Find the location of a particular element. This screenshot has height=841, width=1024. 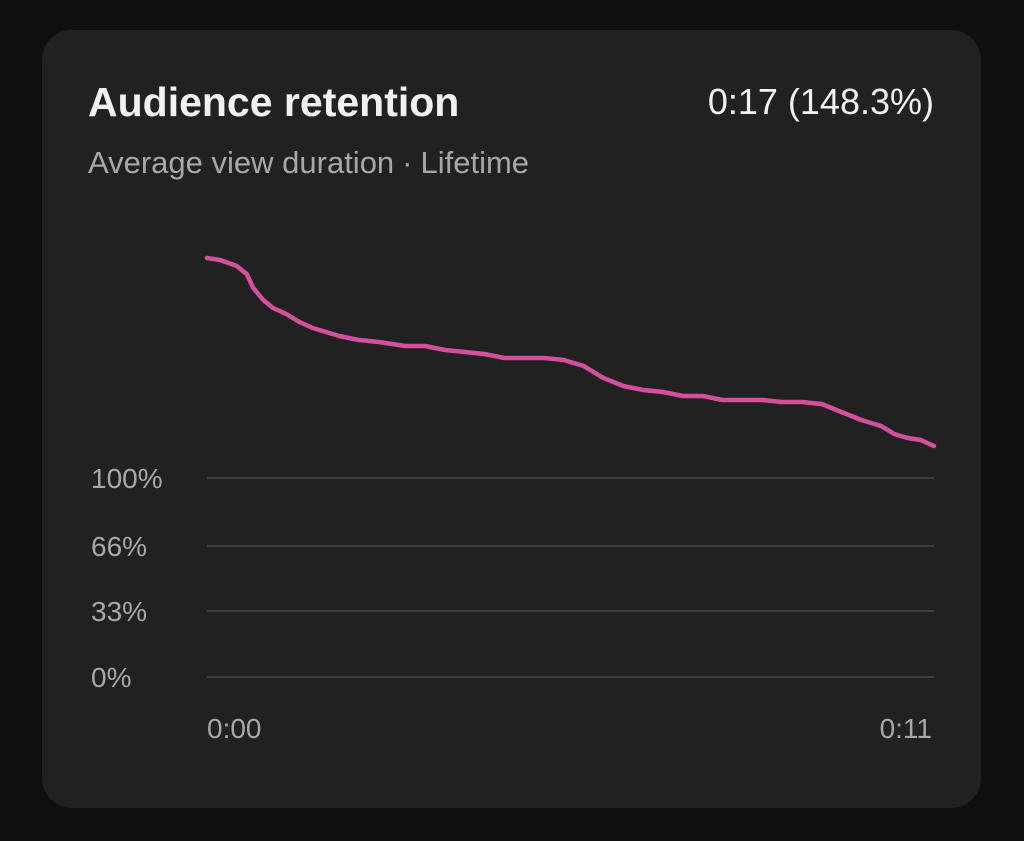

card-title: Audience retention is located at coordinates (274, 102).